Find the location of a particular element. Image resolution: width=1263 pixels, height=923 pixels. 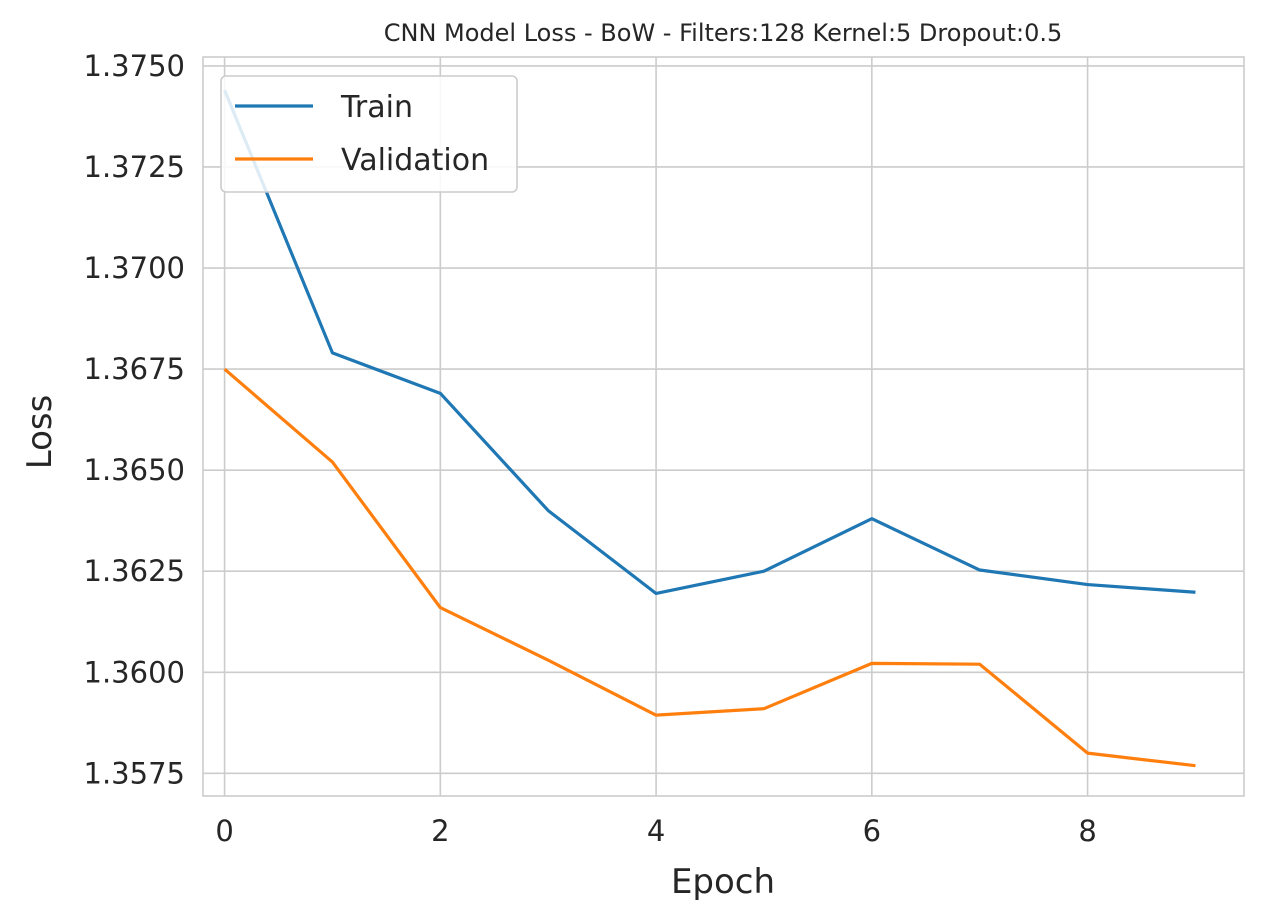

y-tick-label: 1.3600 is located at coordinates (134, 672).